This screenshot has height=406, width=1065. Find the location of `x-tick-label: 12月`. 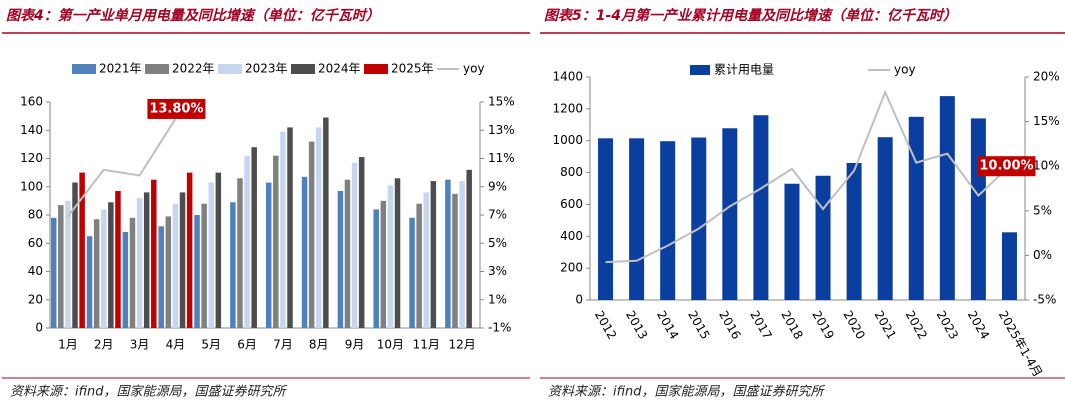

x-tick-label: 12月 is located at coordinates (461, 345).